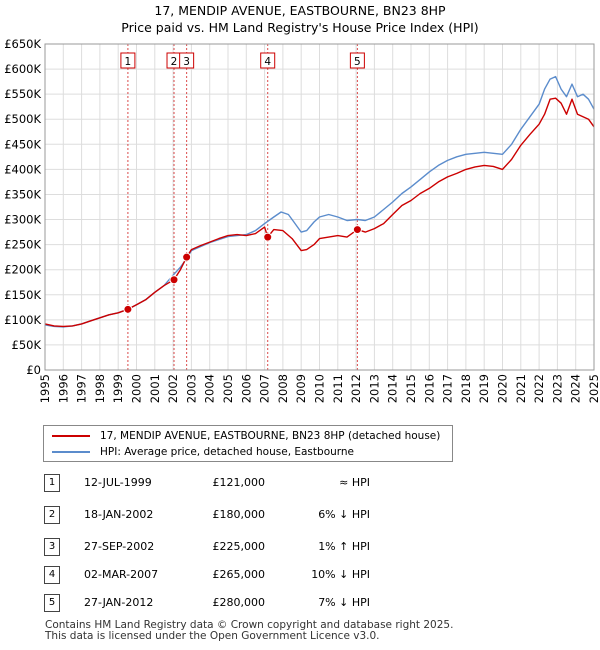  I want to click on y-tick-label: £550K, so click(22, 94).